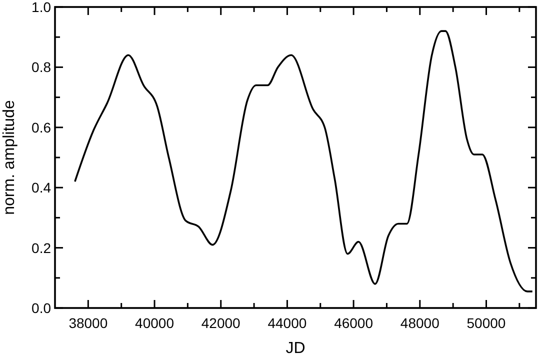 This screenshot has width=538, height=359. Describe the element at coordinates (287, 323) in the screenshot. I see `x-tick-label: 44000` at that location.